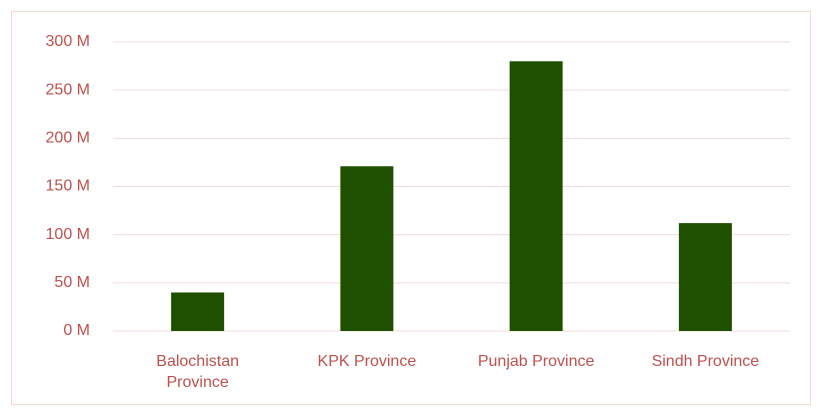 The image size is (822, 416). What do you see at coordinates (68, 234) in the screenshot?
I see `y-tick-label: 100 M` at bounding box center [68, 234].